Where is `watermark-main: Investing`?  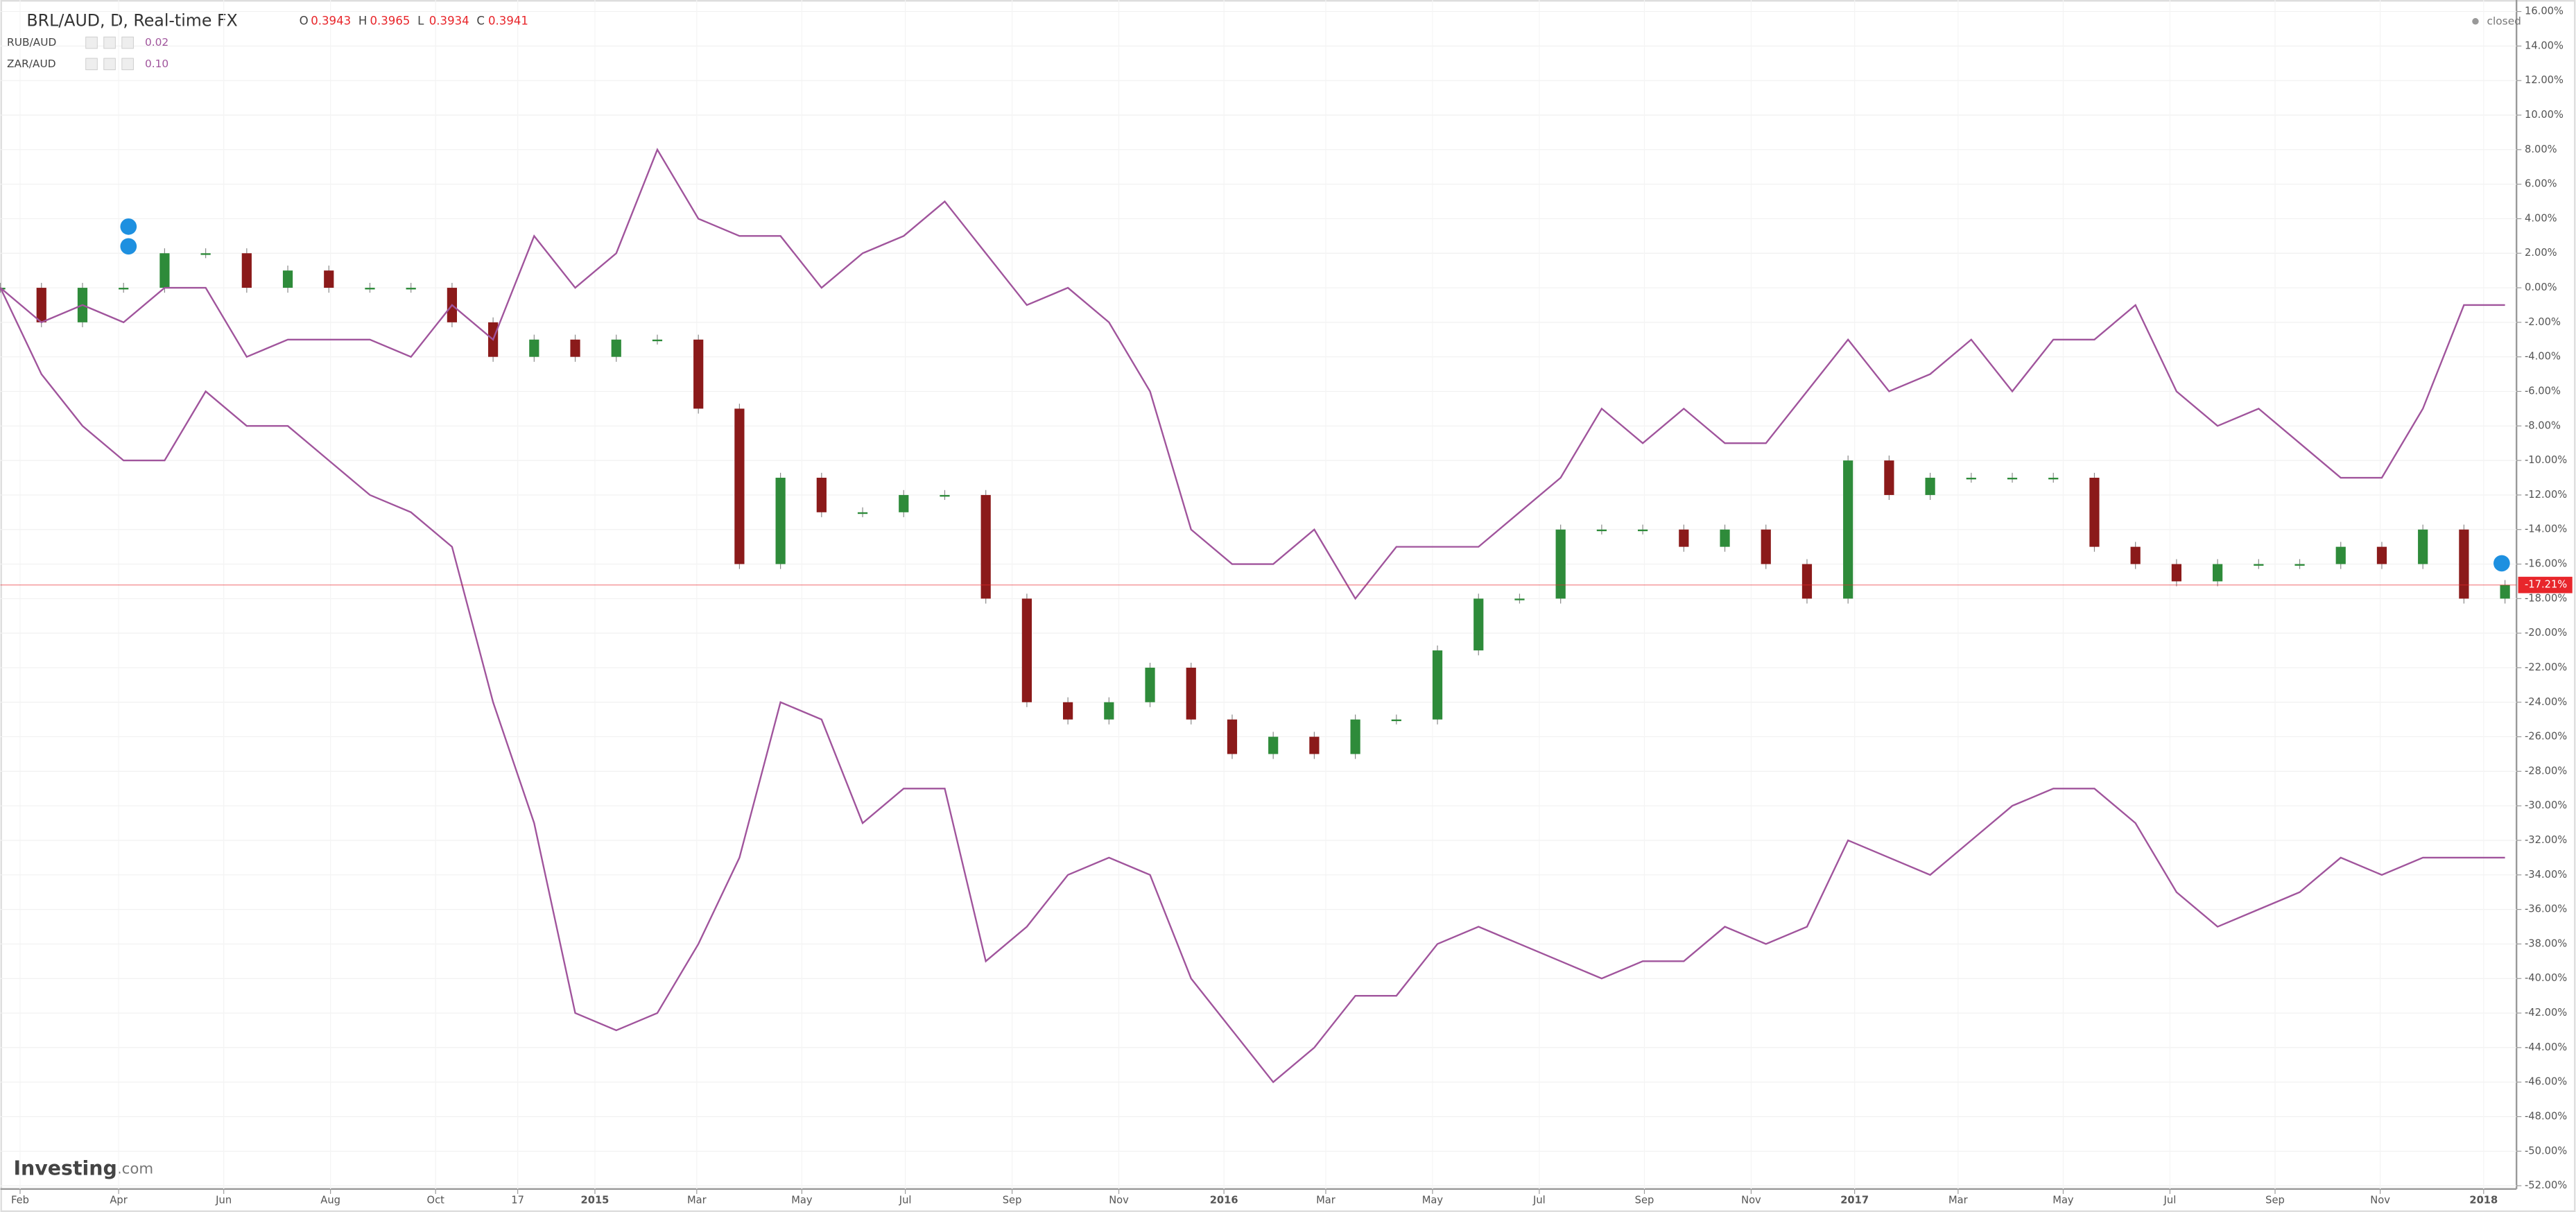
watermark-main: Investing is located at coordinates (64, 1168).